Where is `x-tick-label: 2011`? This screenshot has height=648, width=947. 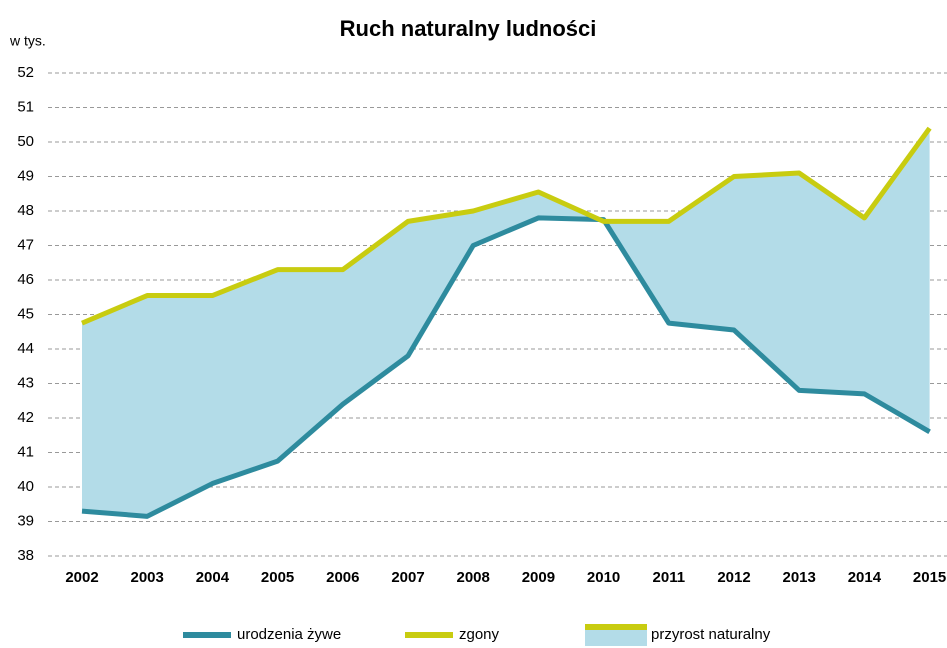
x-tick-label: 2011 is located at coordinates (669, 577).